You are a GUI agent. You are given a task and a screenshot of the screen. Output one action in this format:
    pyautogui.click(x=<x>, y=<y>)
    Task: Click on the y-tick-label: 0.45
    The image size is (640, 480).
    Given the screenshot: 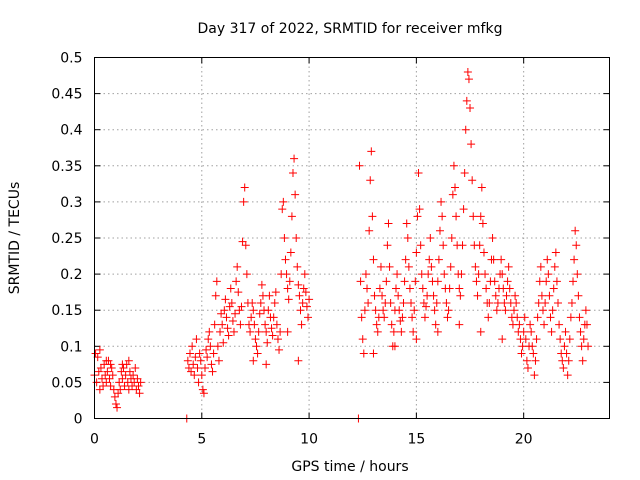 What is the action you would take?
    pyautogui.click(x=66, y=95)
    